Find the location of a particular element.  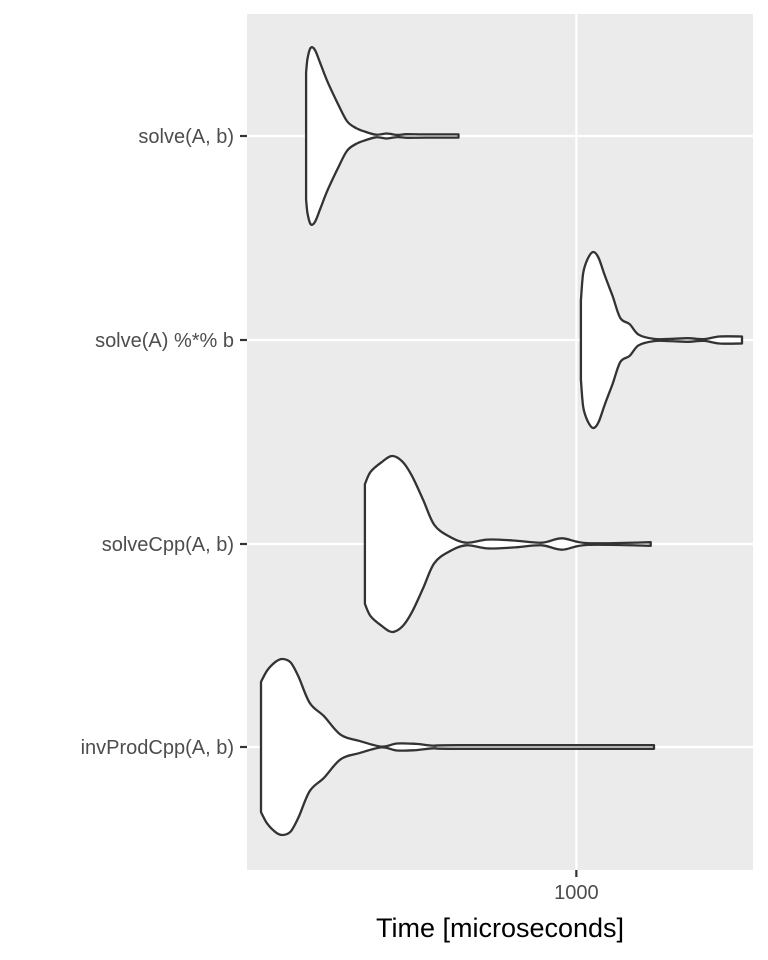

x-axis: 1000 is located at coordinates (576, 887).